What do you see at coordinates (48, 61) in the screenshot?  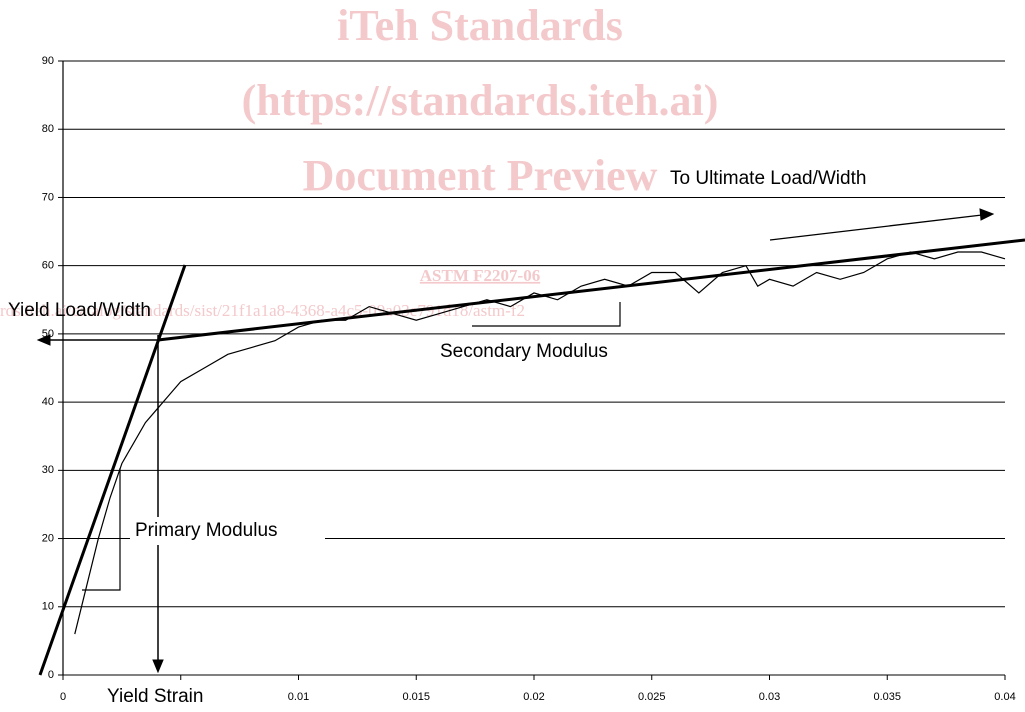 I see `y-tick-label: 90` at bounding box center [48, 61].